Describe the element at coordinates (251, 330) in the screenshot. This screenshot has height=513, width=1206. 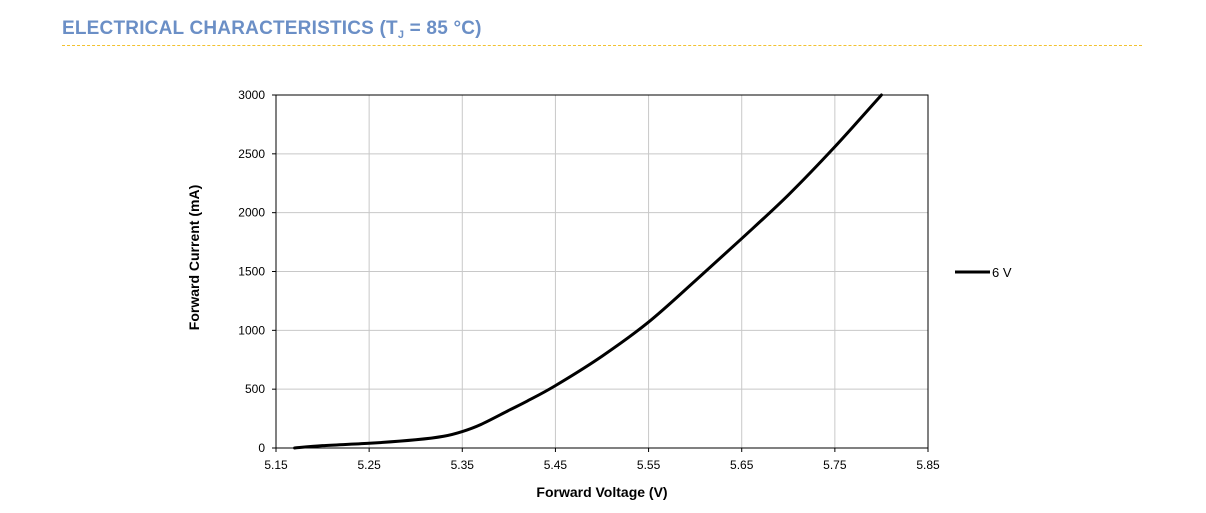
I see `y-tick-label: 1000` at that location.